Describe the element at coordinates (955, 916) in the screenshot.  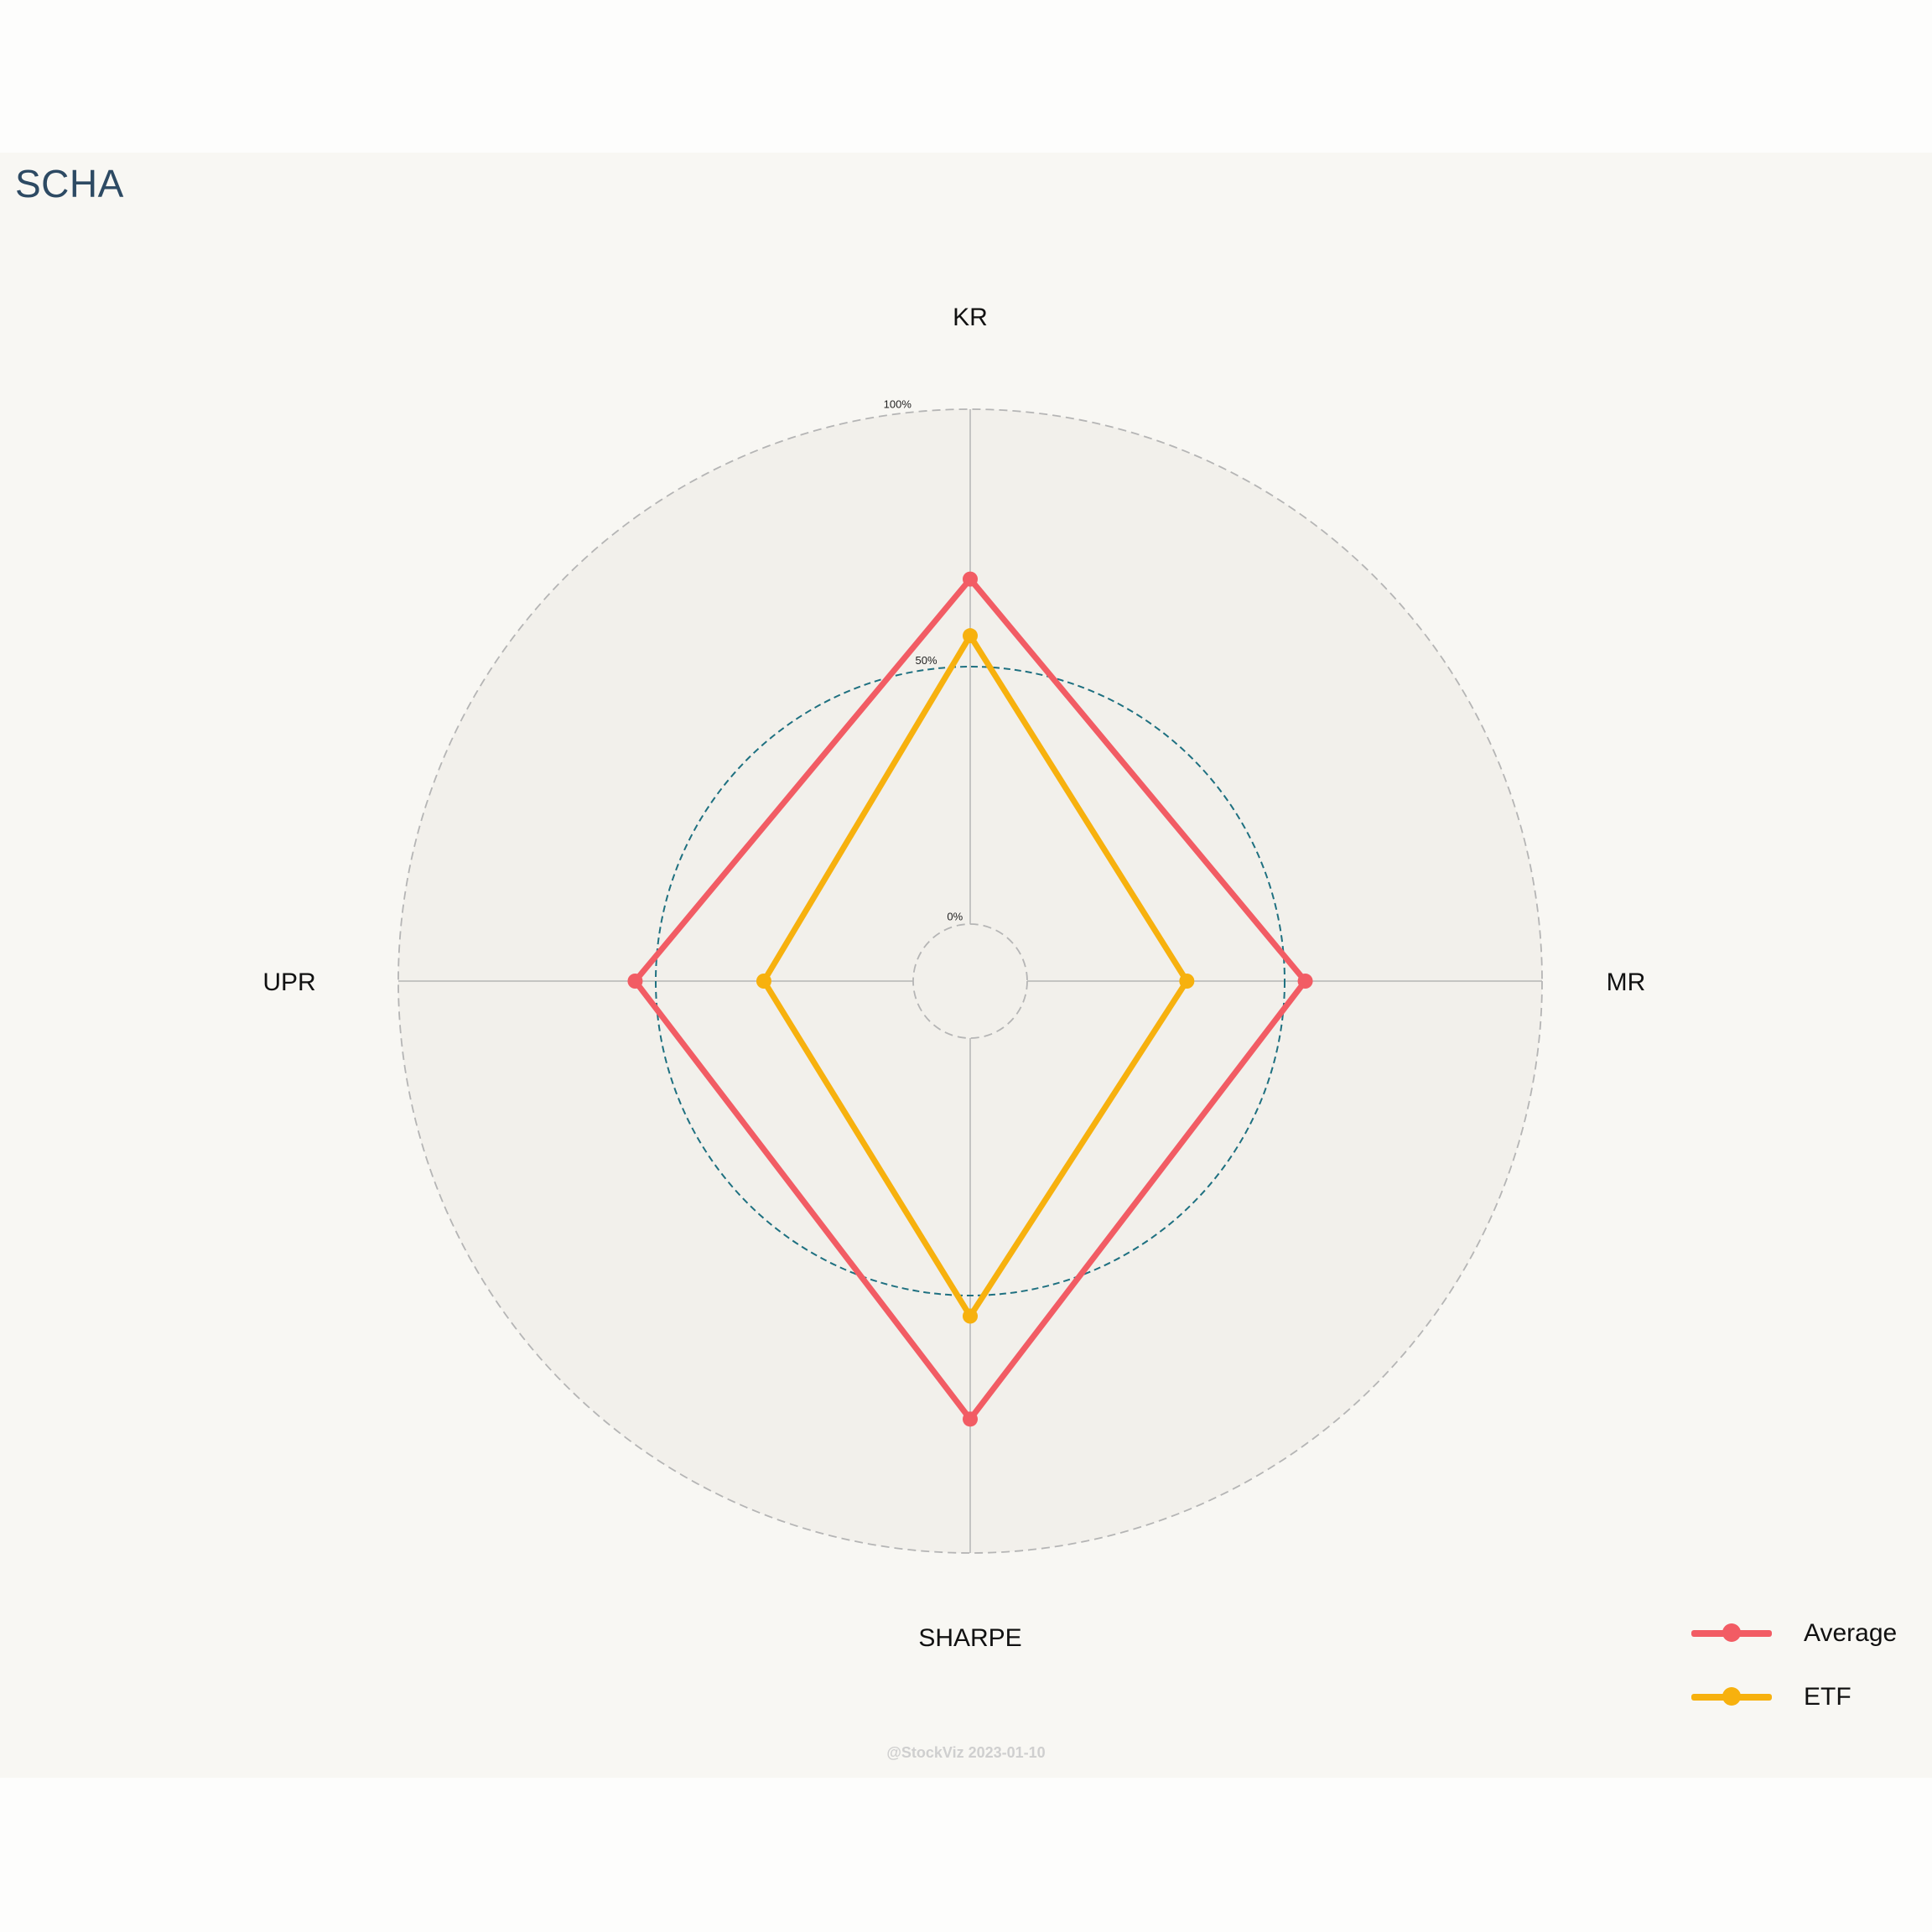
I see `tick-label-0: 0%` at that location.